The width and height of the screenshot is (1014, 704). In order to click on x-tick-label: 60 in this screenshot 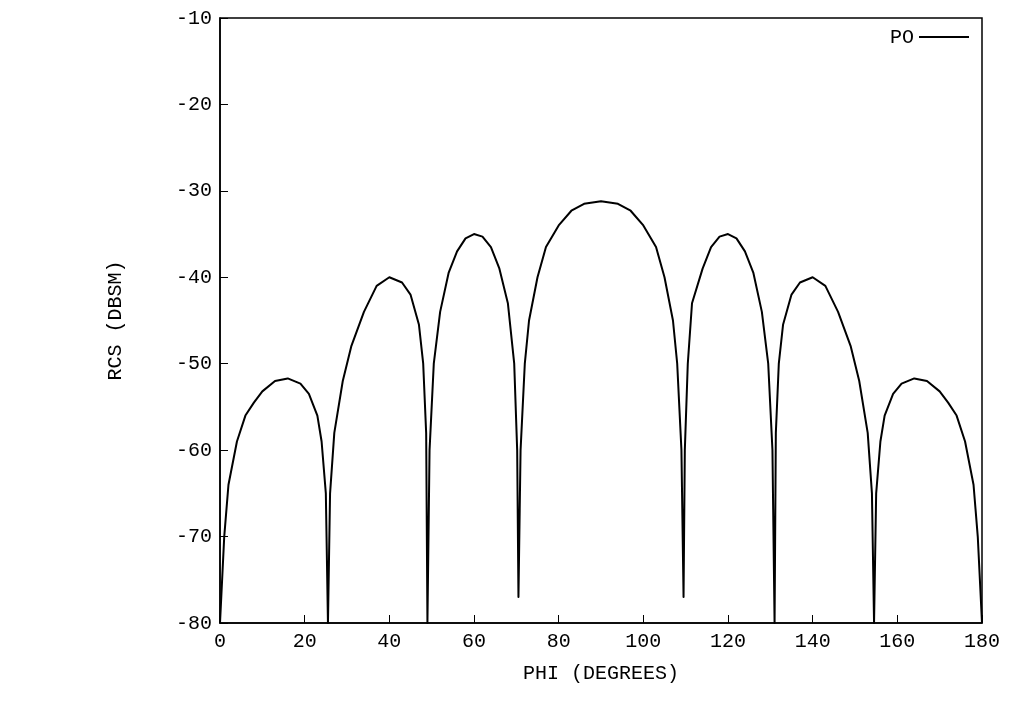, I will do `click(474, 641)`.